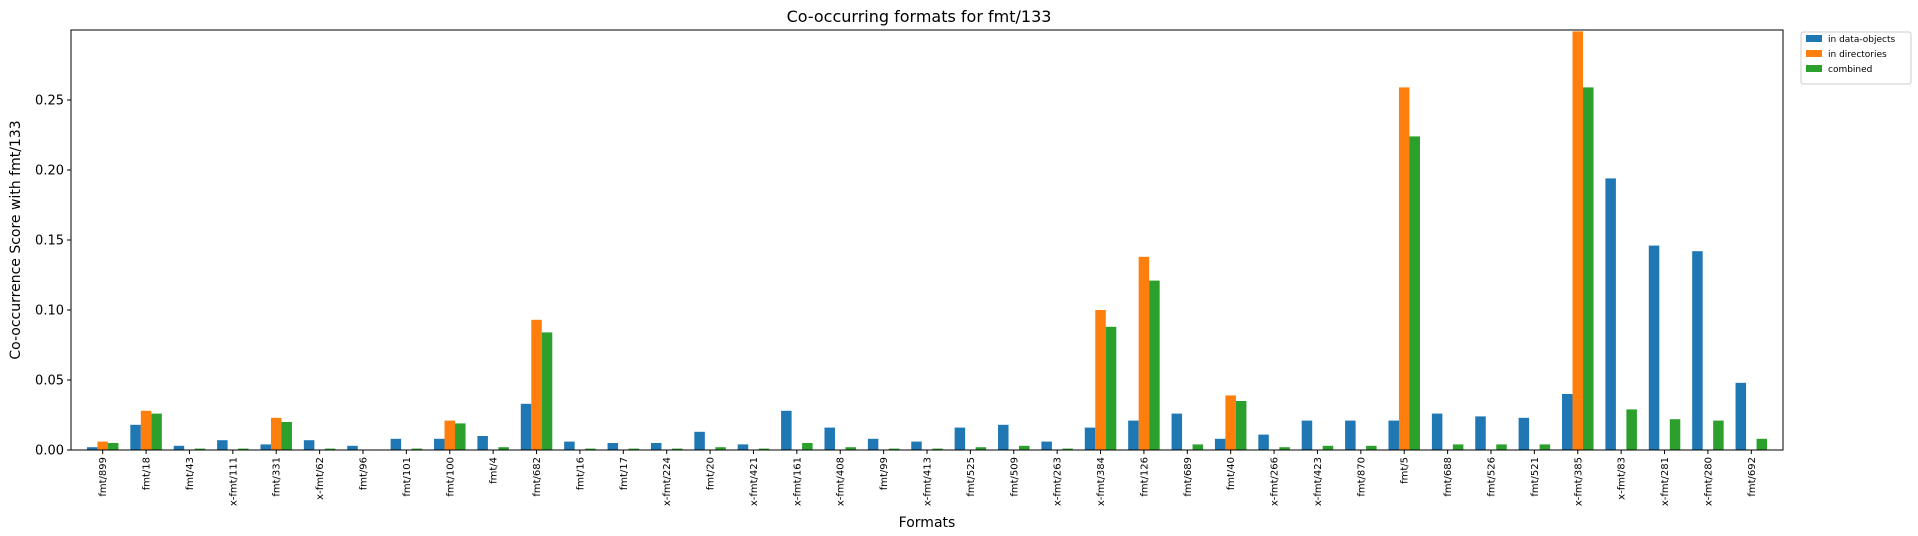 The image size is (1918, 536). Describe the element at coordinates (49, 171) in the screenshot. I see `y-tick-label: 0.20` at that location.